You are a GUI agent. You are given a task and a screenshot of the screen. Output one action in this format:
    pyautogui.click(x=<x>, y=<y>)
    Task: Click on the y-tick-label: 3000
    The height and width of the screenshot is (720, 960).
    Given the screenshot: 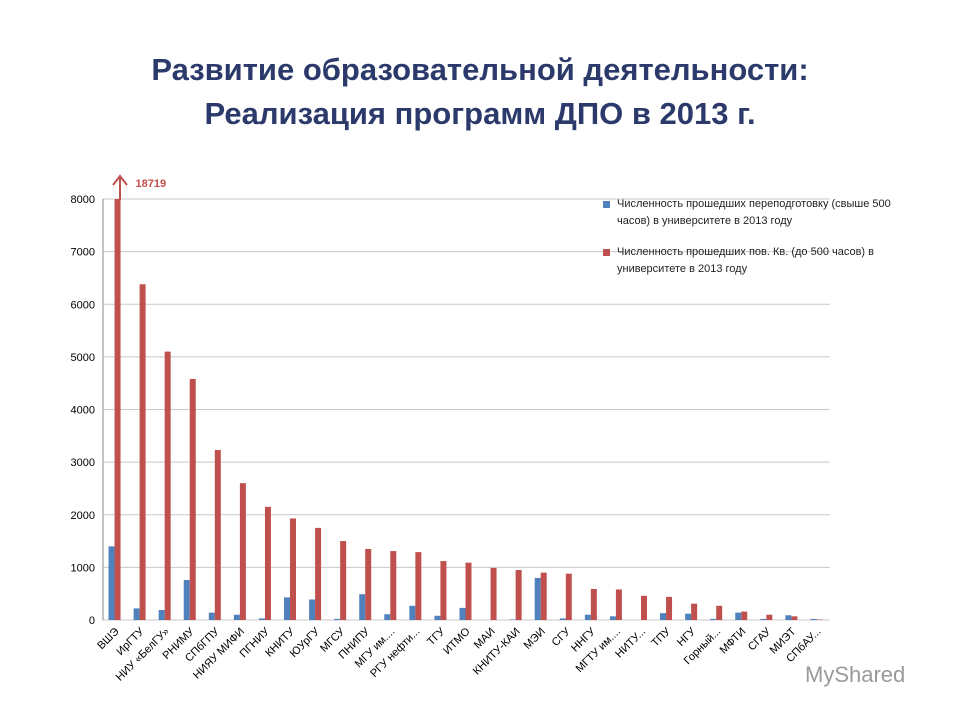 What is the action you would take?
    pyautogui.click(x=83, y=463)
    